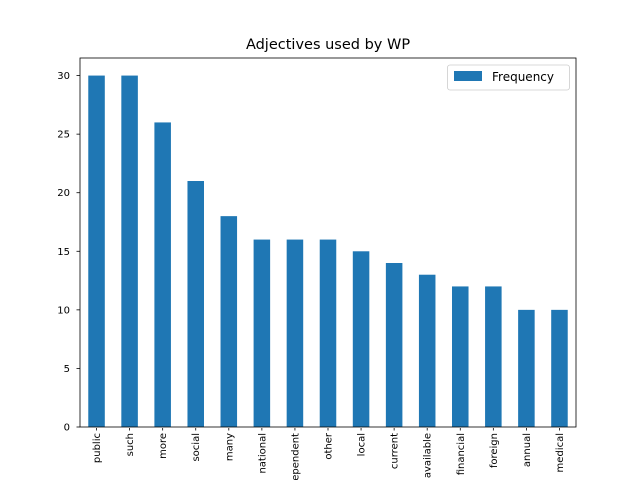 This screenshot has width=640, height=484. What do you see at coordinates (196, 447) in the screenshot?
I see `x-tick-label-social: social` at bounding box center [196, 447].